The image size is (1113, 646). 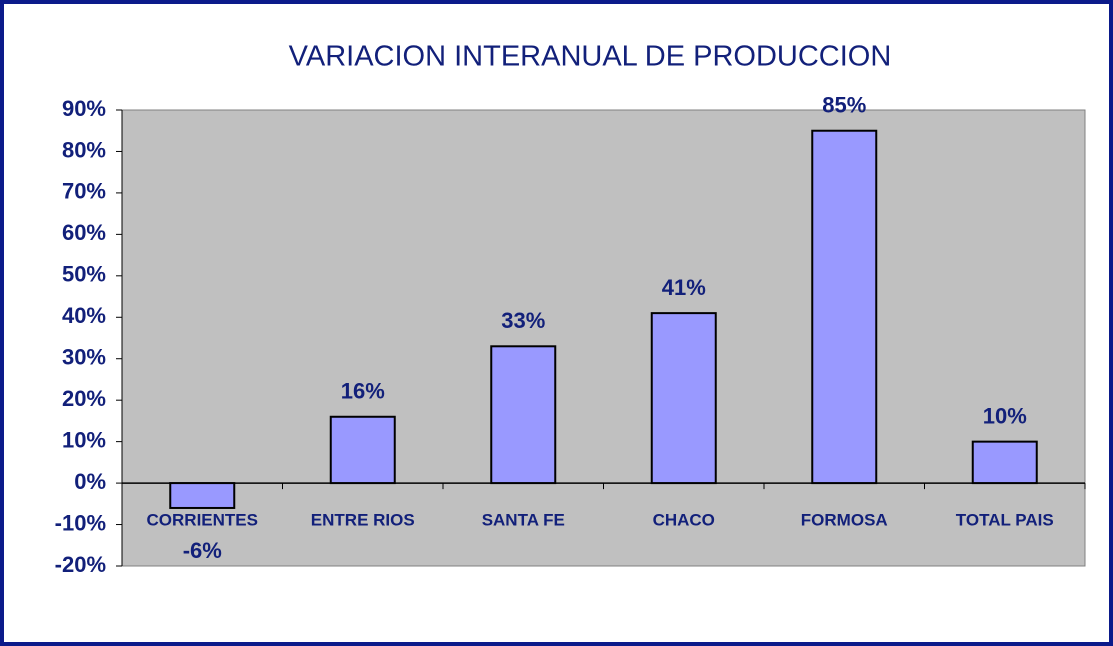 What do you see at coordinates (90, 481) in the screenshot?
I see `y-tick-label: 0%` at bounding box center [90, 481].